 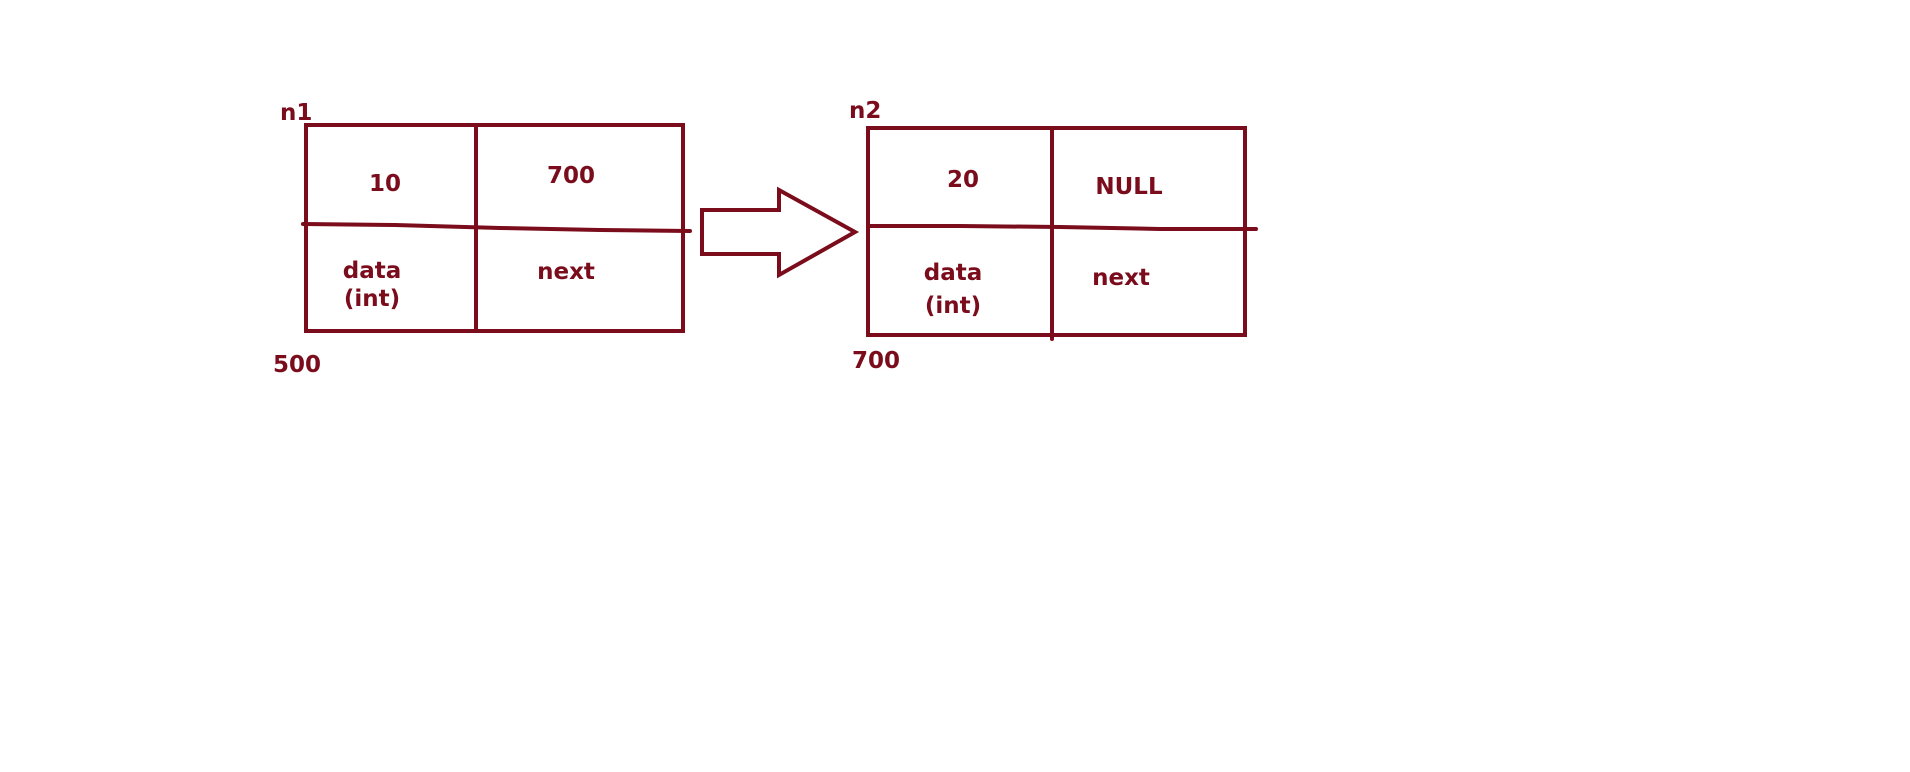 What do you see at coordinates (566, 272) in the screenshot?
I see `node-n1-next-label: next` at bounding box center [566, 272].